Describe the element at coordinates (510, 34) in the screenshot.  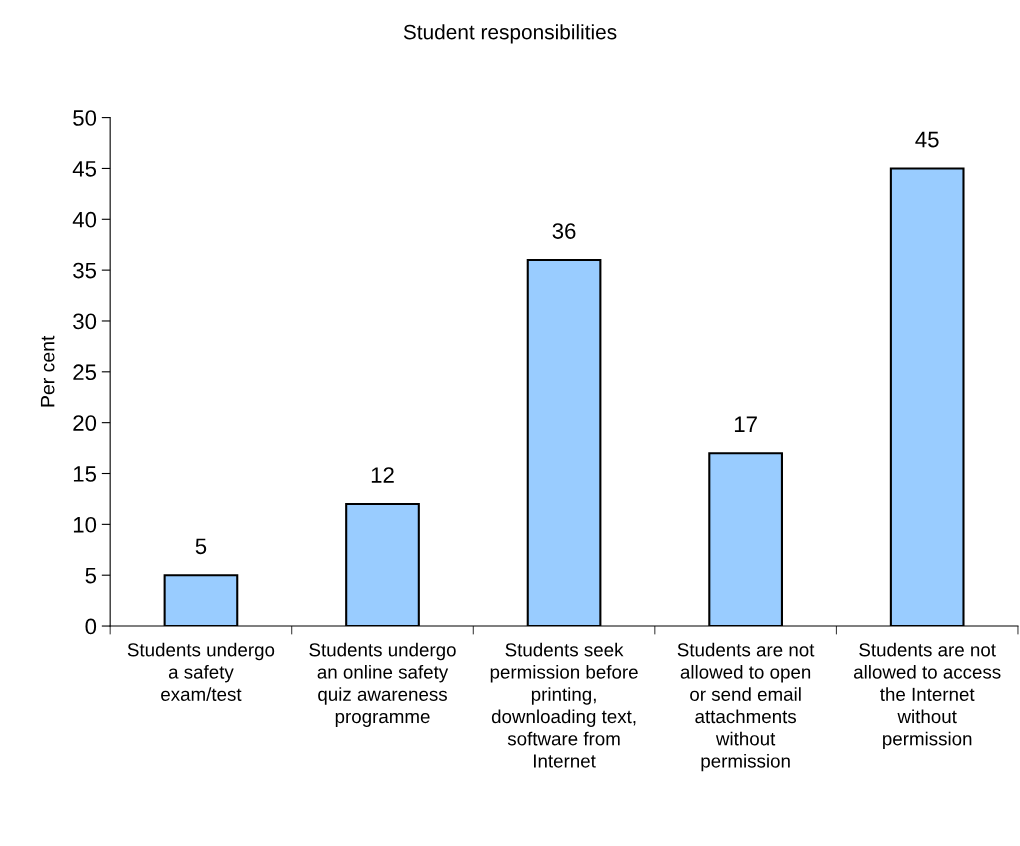
I see `chart-title: Student responsibilities` at that location.